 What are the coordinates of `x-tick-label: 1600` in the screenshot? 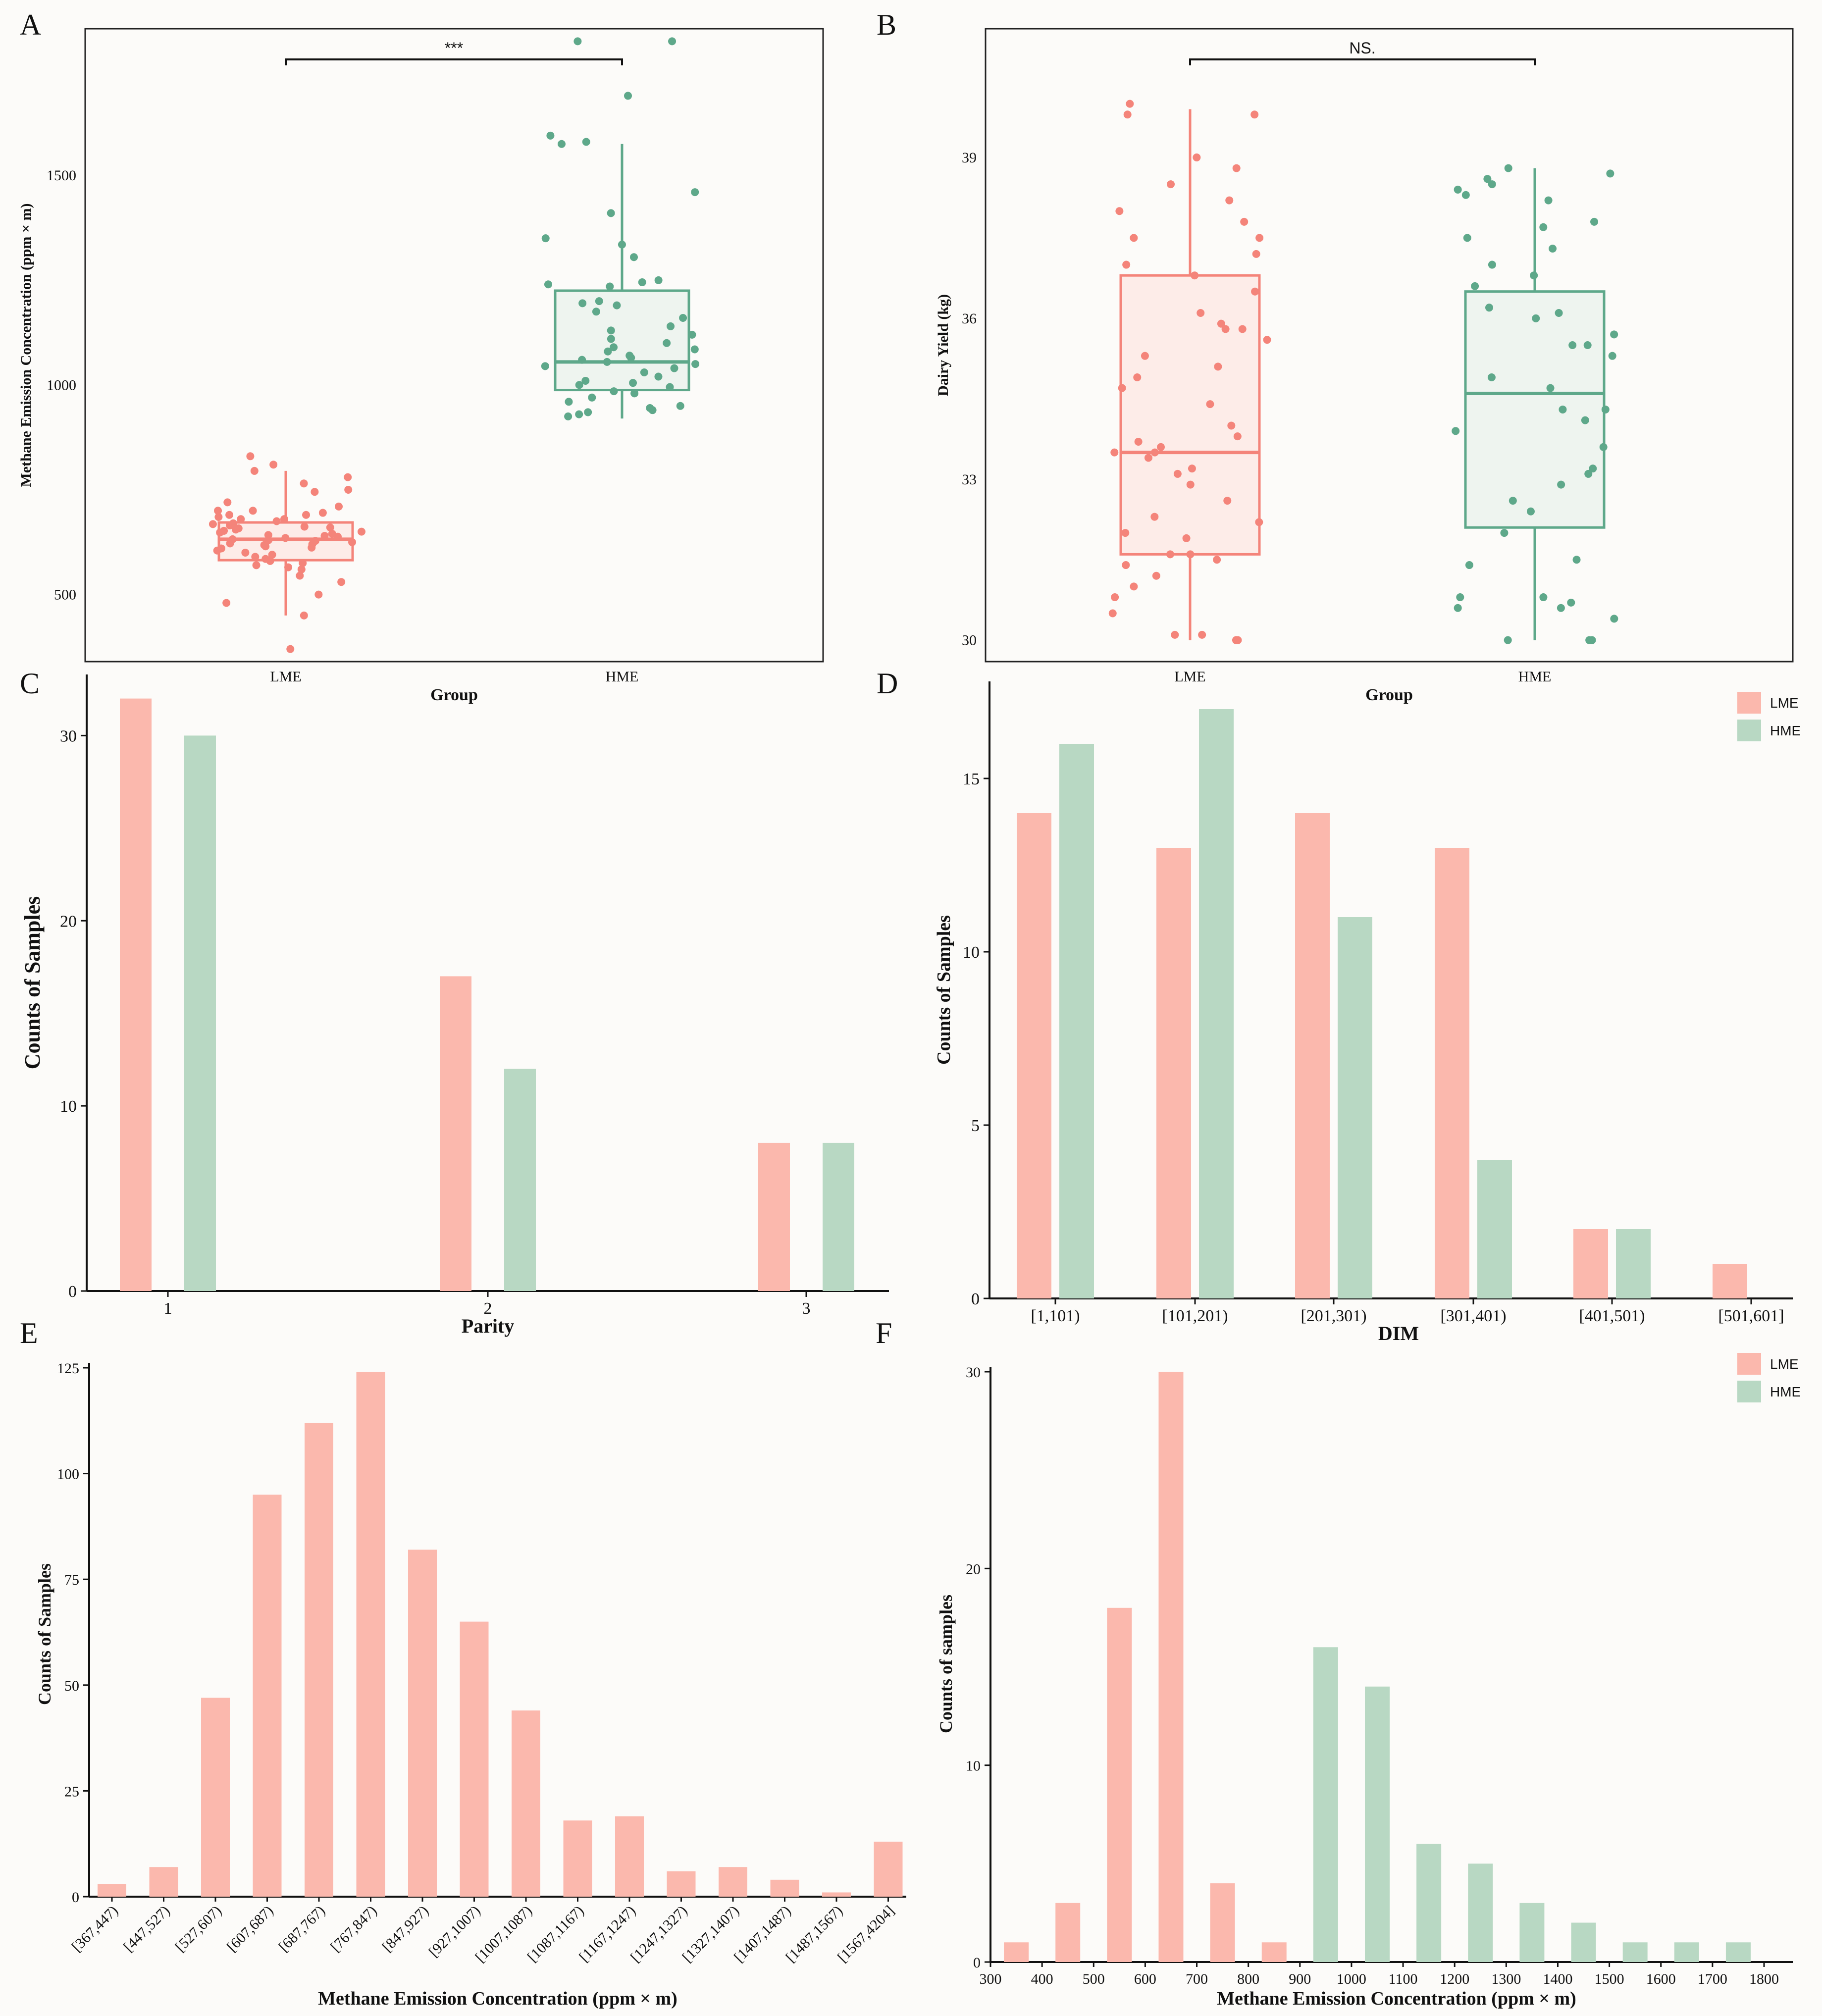 It's located at (1661, 1979).